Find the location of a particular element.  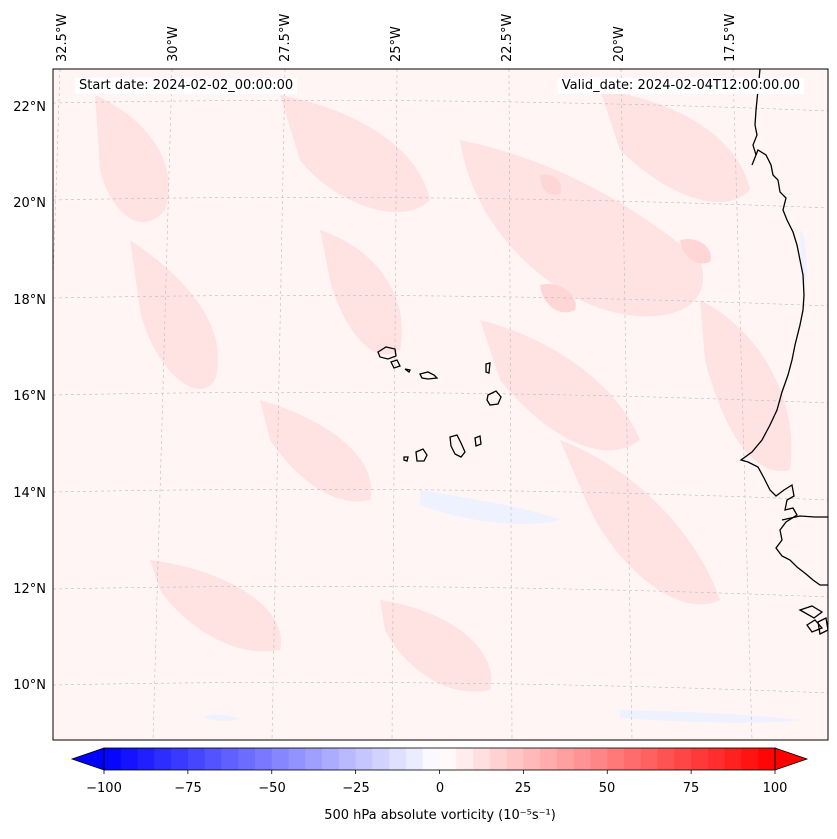

colorbar-label: 500 hPa absolute vorticity (10⁻⁵s⁻¹) is located at coordinates (440, 815).